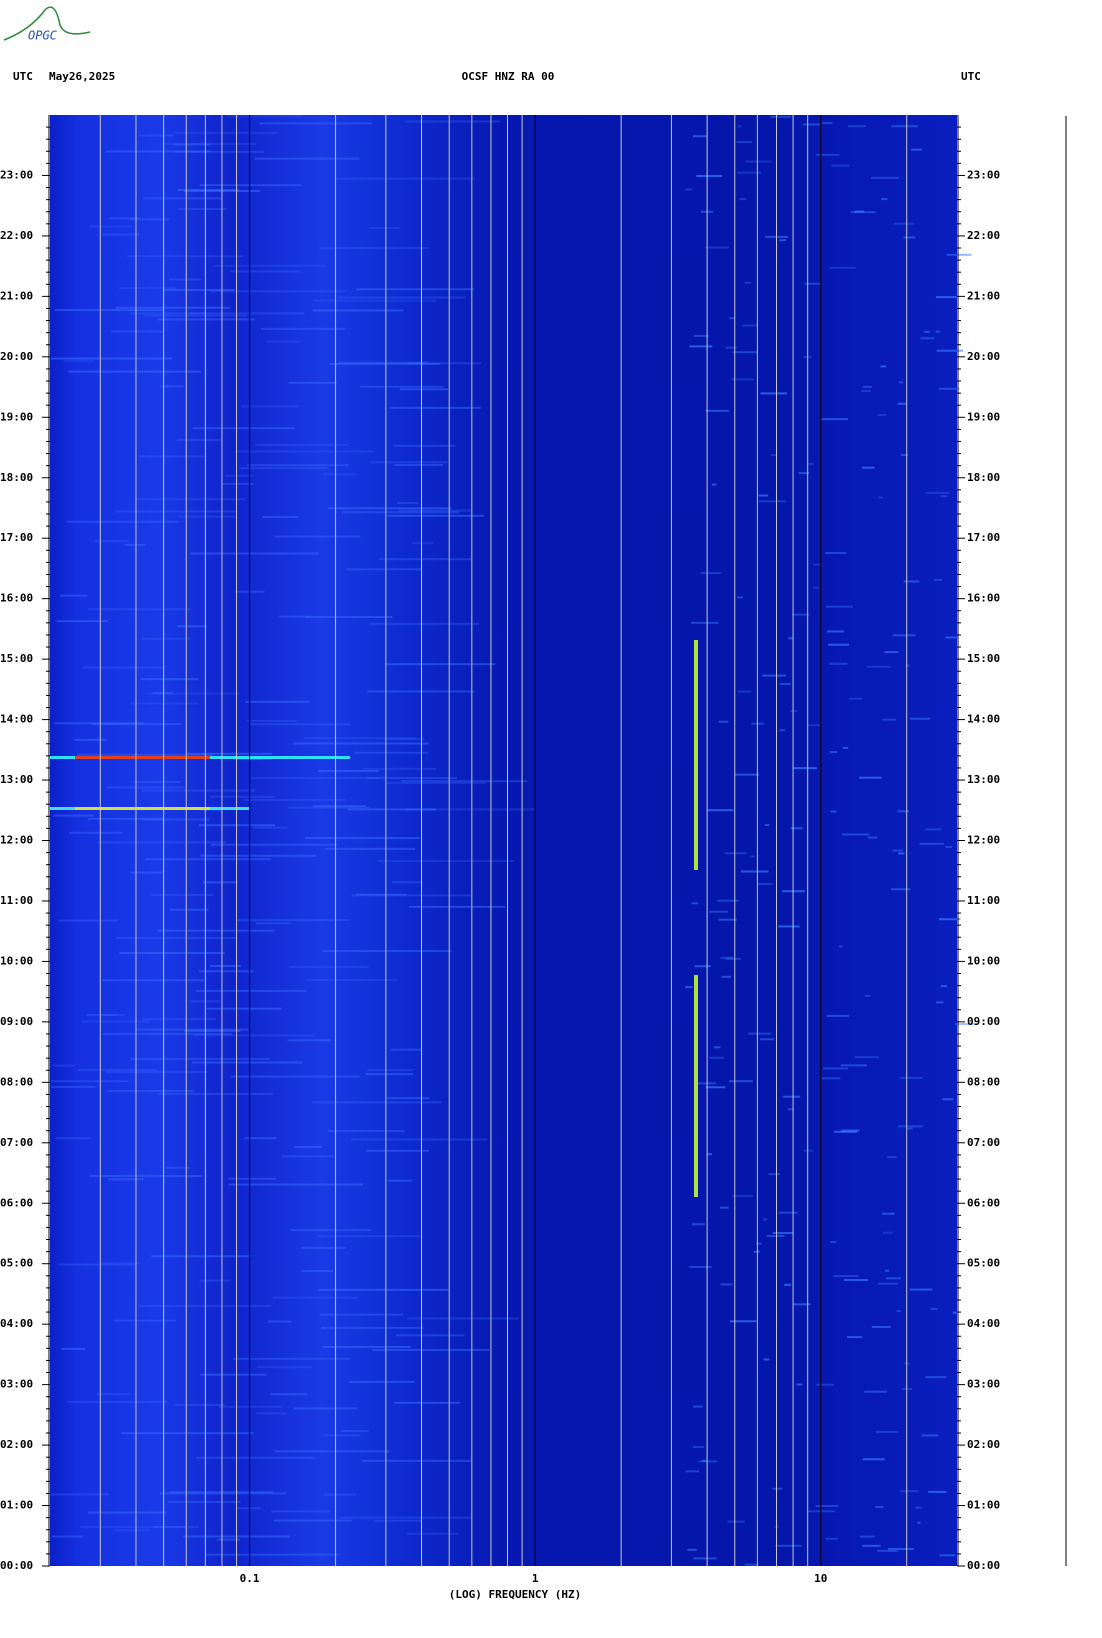 This screenshot has height=1638, width=1102. What do you see at coordinates (983, 779) in the screenshot?
I see `y-tick-label: 13:00` at bounding box center [983, 779].